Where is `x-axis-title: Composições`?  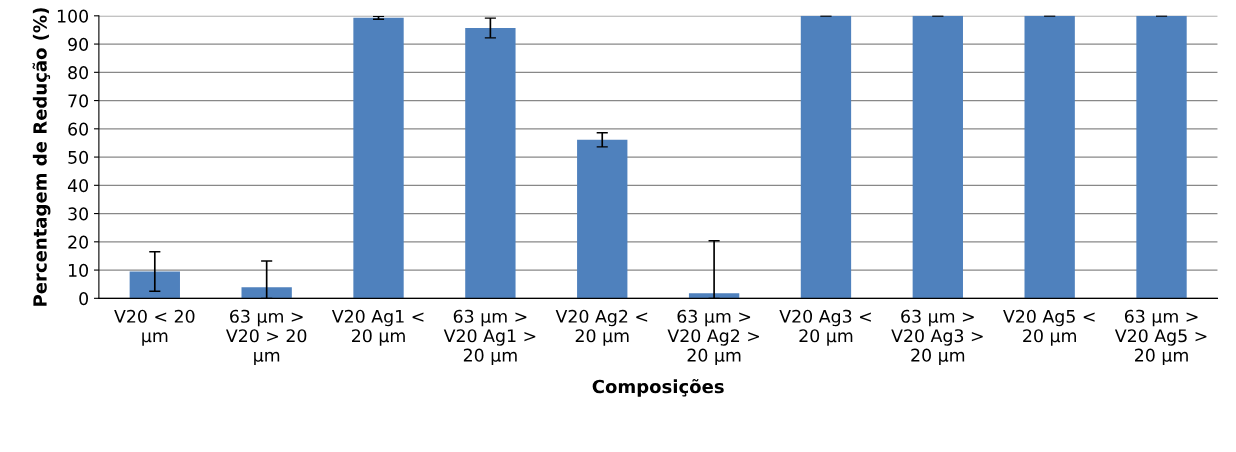 x-axis-title: Composições is located at coordinates (658, 388).